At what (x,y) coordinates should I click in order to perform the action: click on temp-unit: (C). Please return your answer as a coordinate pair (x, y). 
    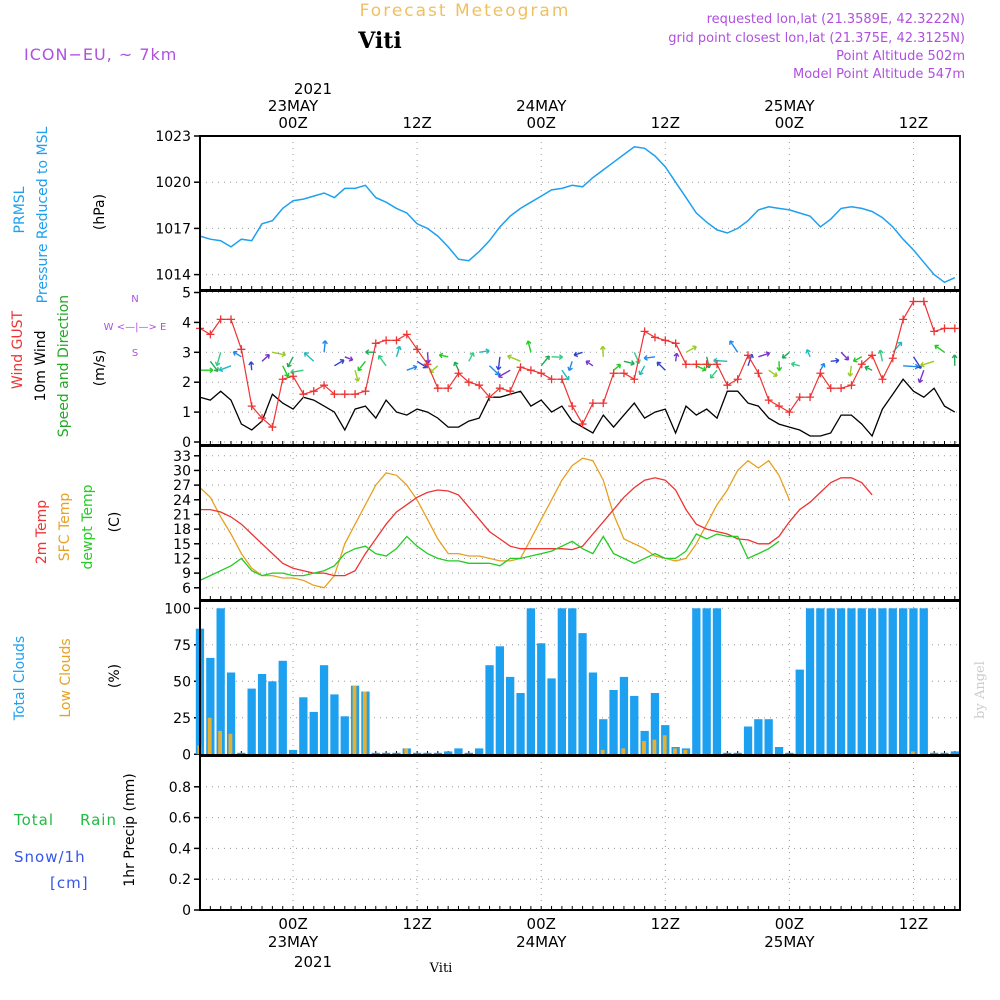
    Looking at the image, I should click on (115, 522).